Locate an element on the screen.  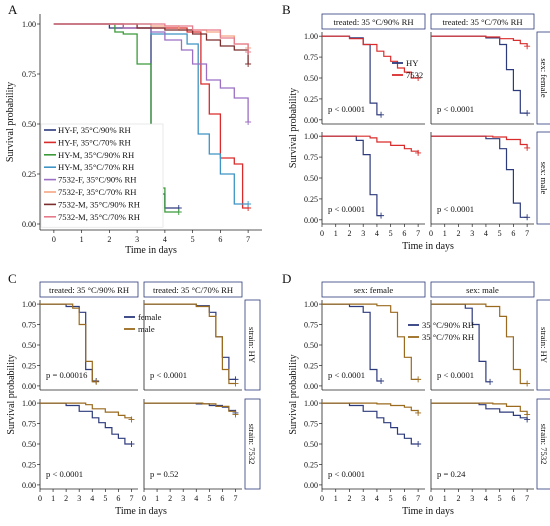
legend-box is located at coordinates (102, 175).